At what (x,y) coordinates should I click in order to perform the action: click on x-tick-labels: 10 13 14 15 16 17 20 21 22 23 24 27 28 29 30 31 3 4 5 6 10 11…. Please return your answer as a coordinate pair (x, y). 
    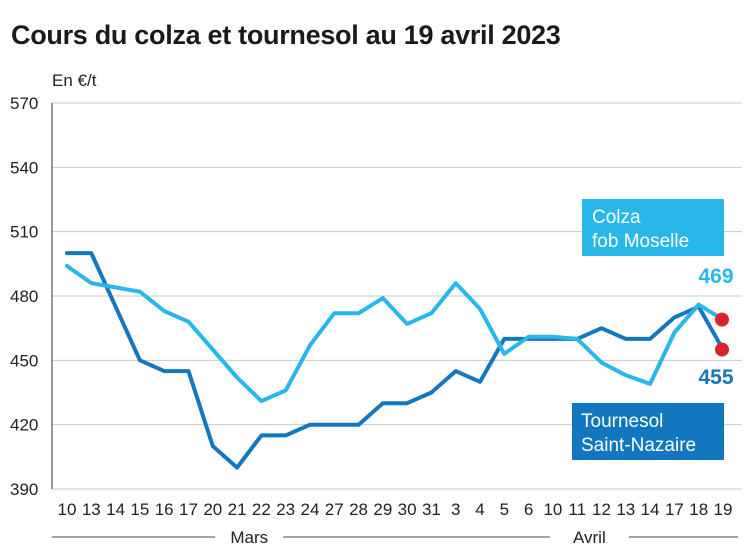
    Looking at the image, I should click on (395, 509).